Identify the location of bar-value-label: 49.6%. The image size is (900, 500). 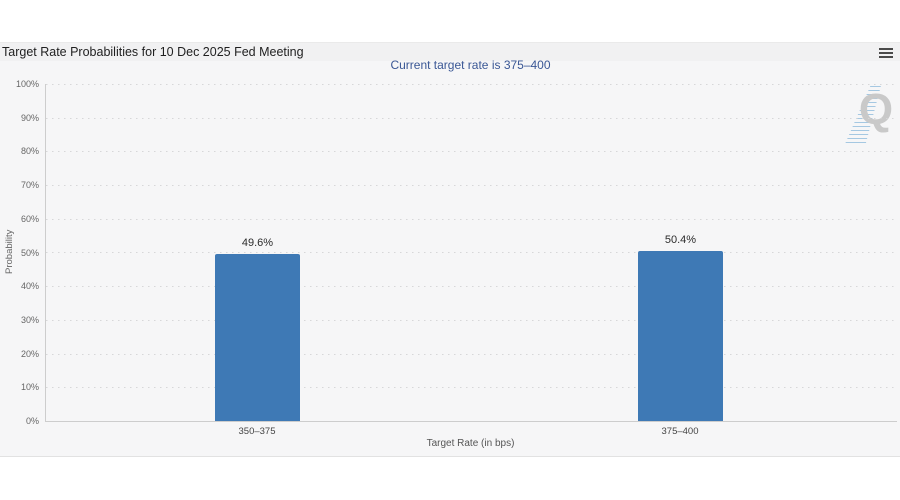
(257, 242).